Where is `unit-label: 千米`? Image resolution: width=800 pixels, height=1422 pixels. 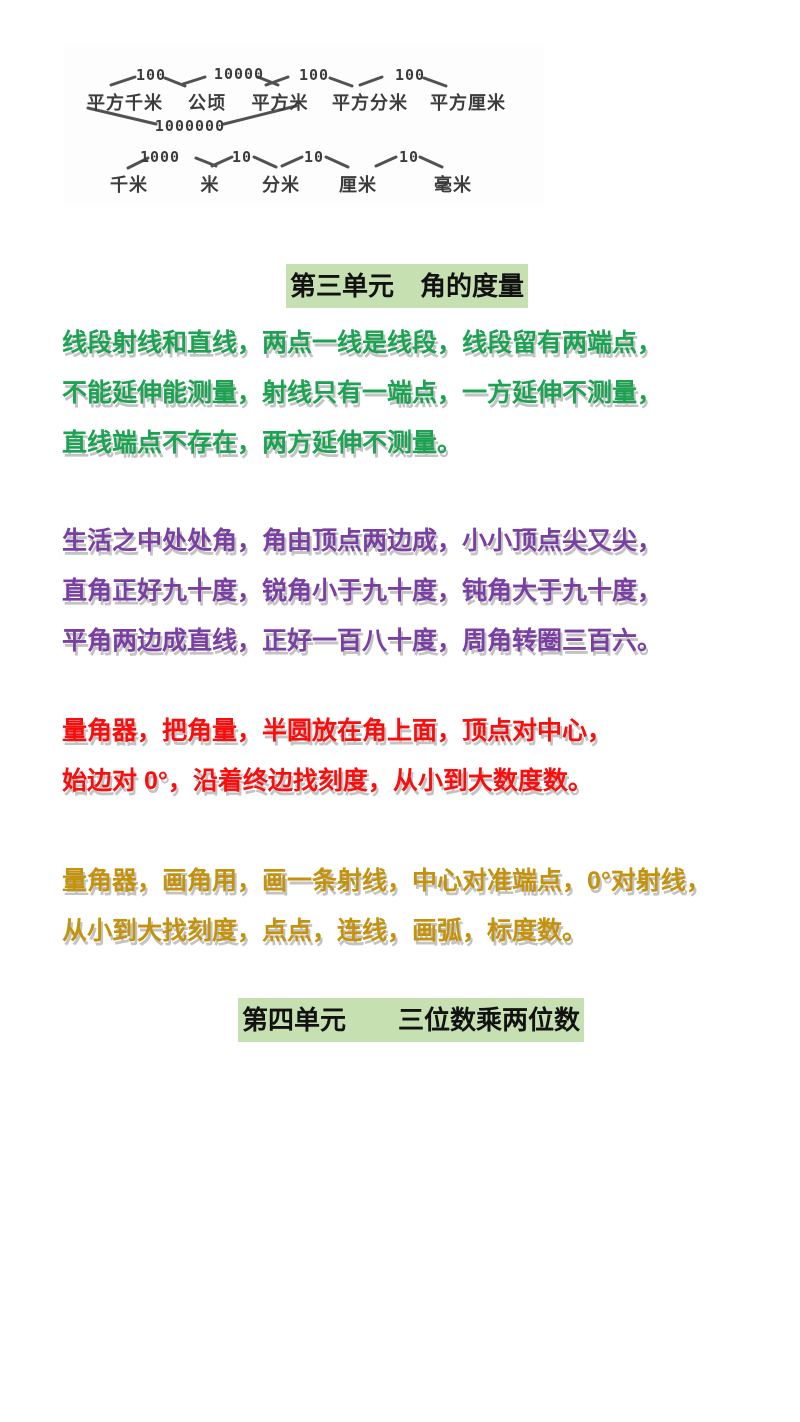 unit-label: 千米 is located at coordinates (129, 185).